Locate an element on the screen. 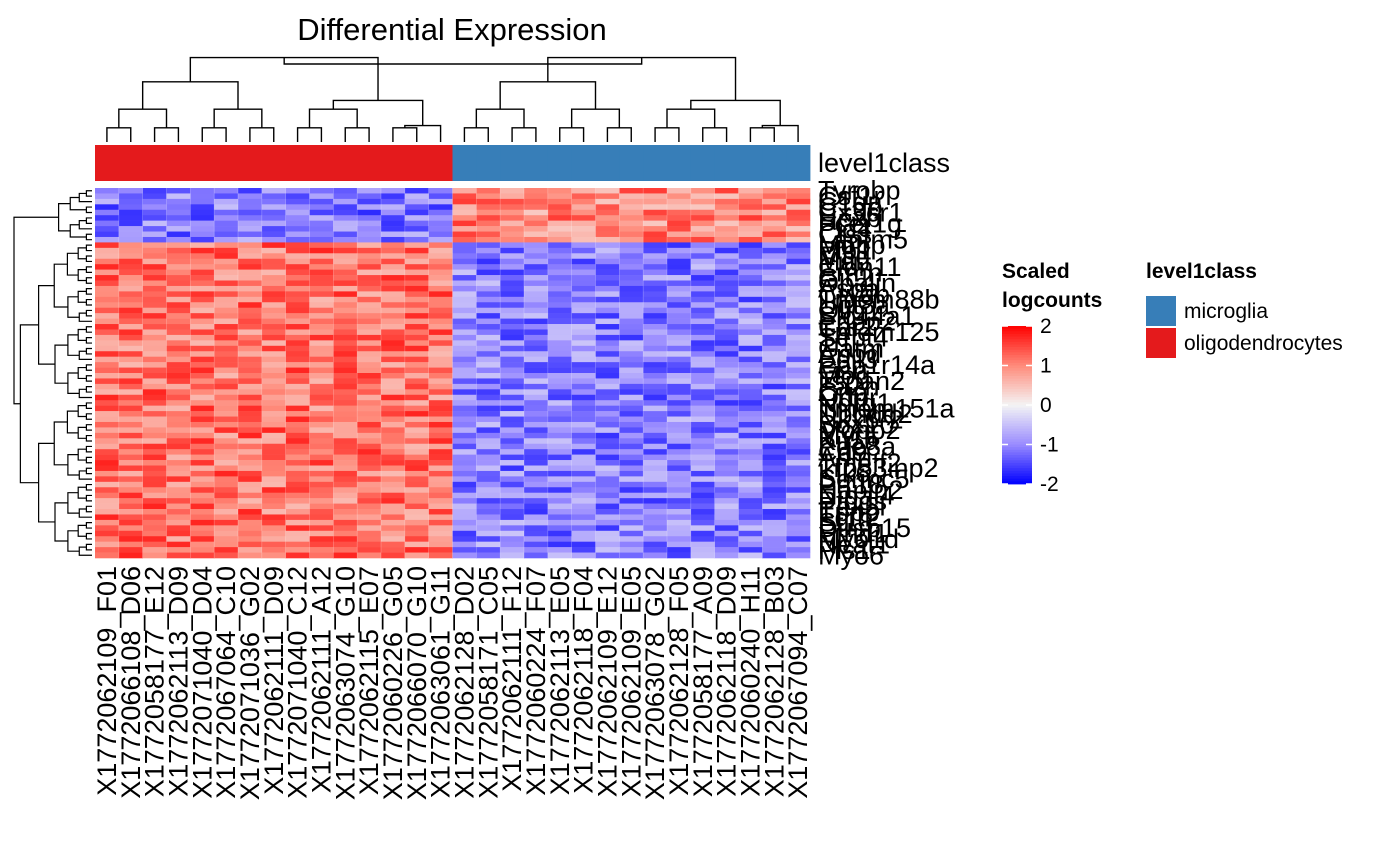  row-label: Plp1 is located at coordinates (845, 251).